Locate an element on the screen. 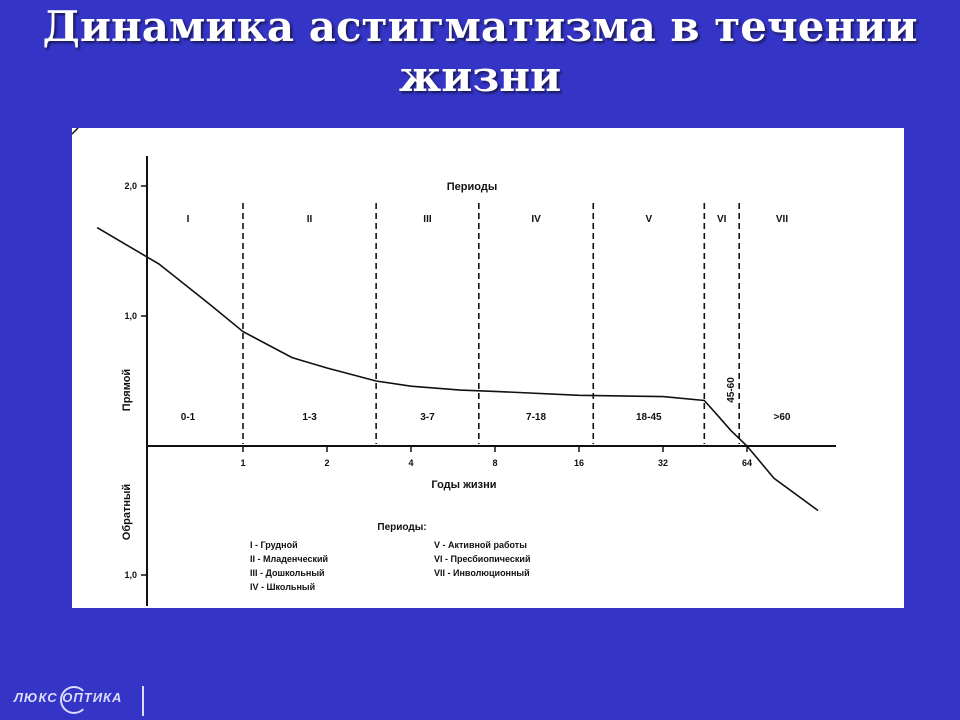  period-age-range: 1-3 is located at coordinates (309, 417).